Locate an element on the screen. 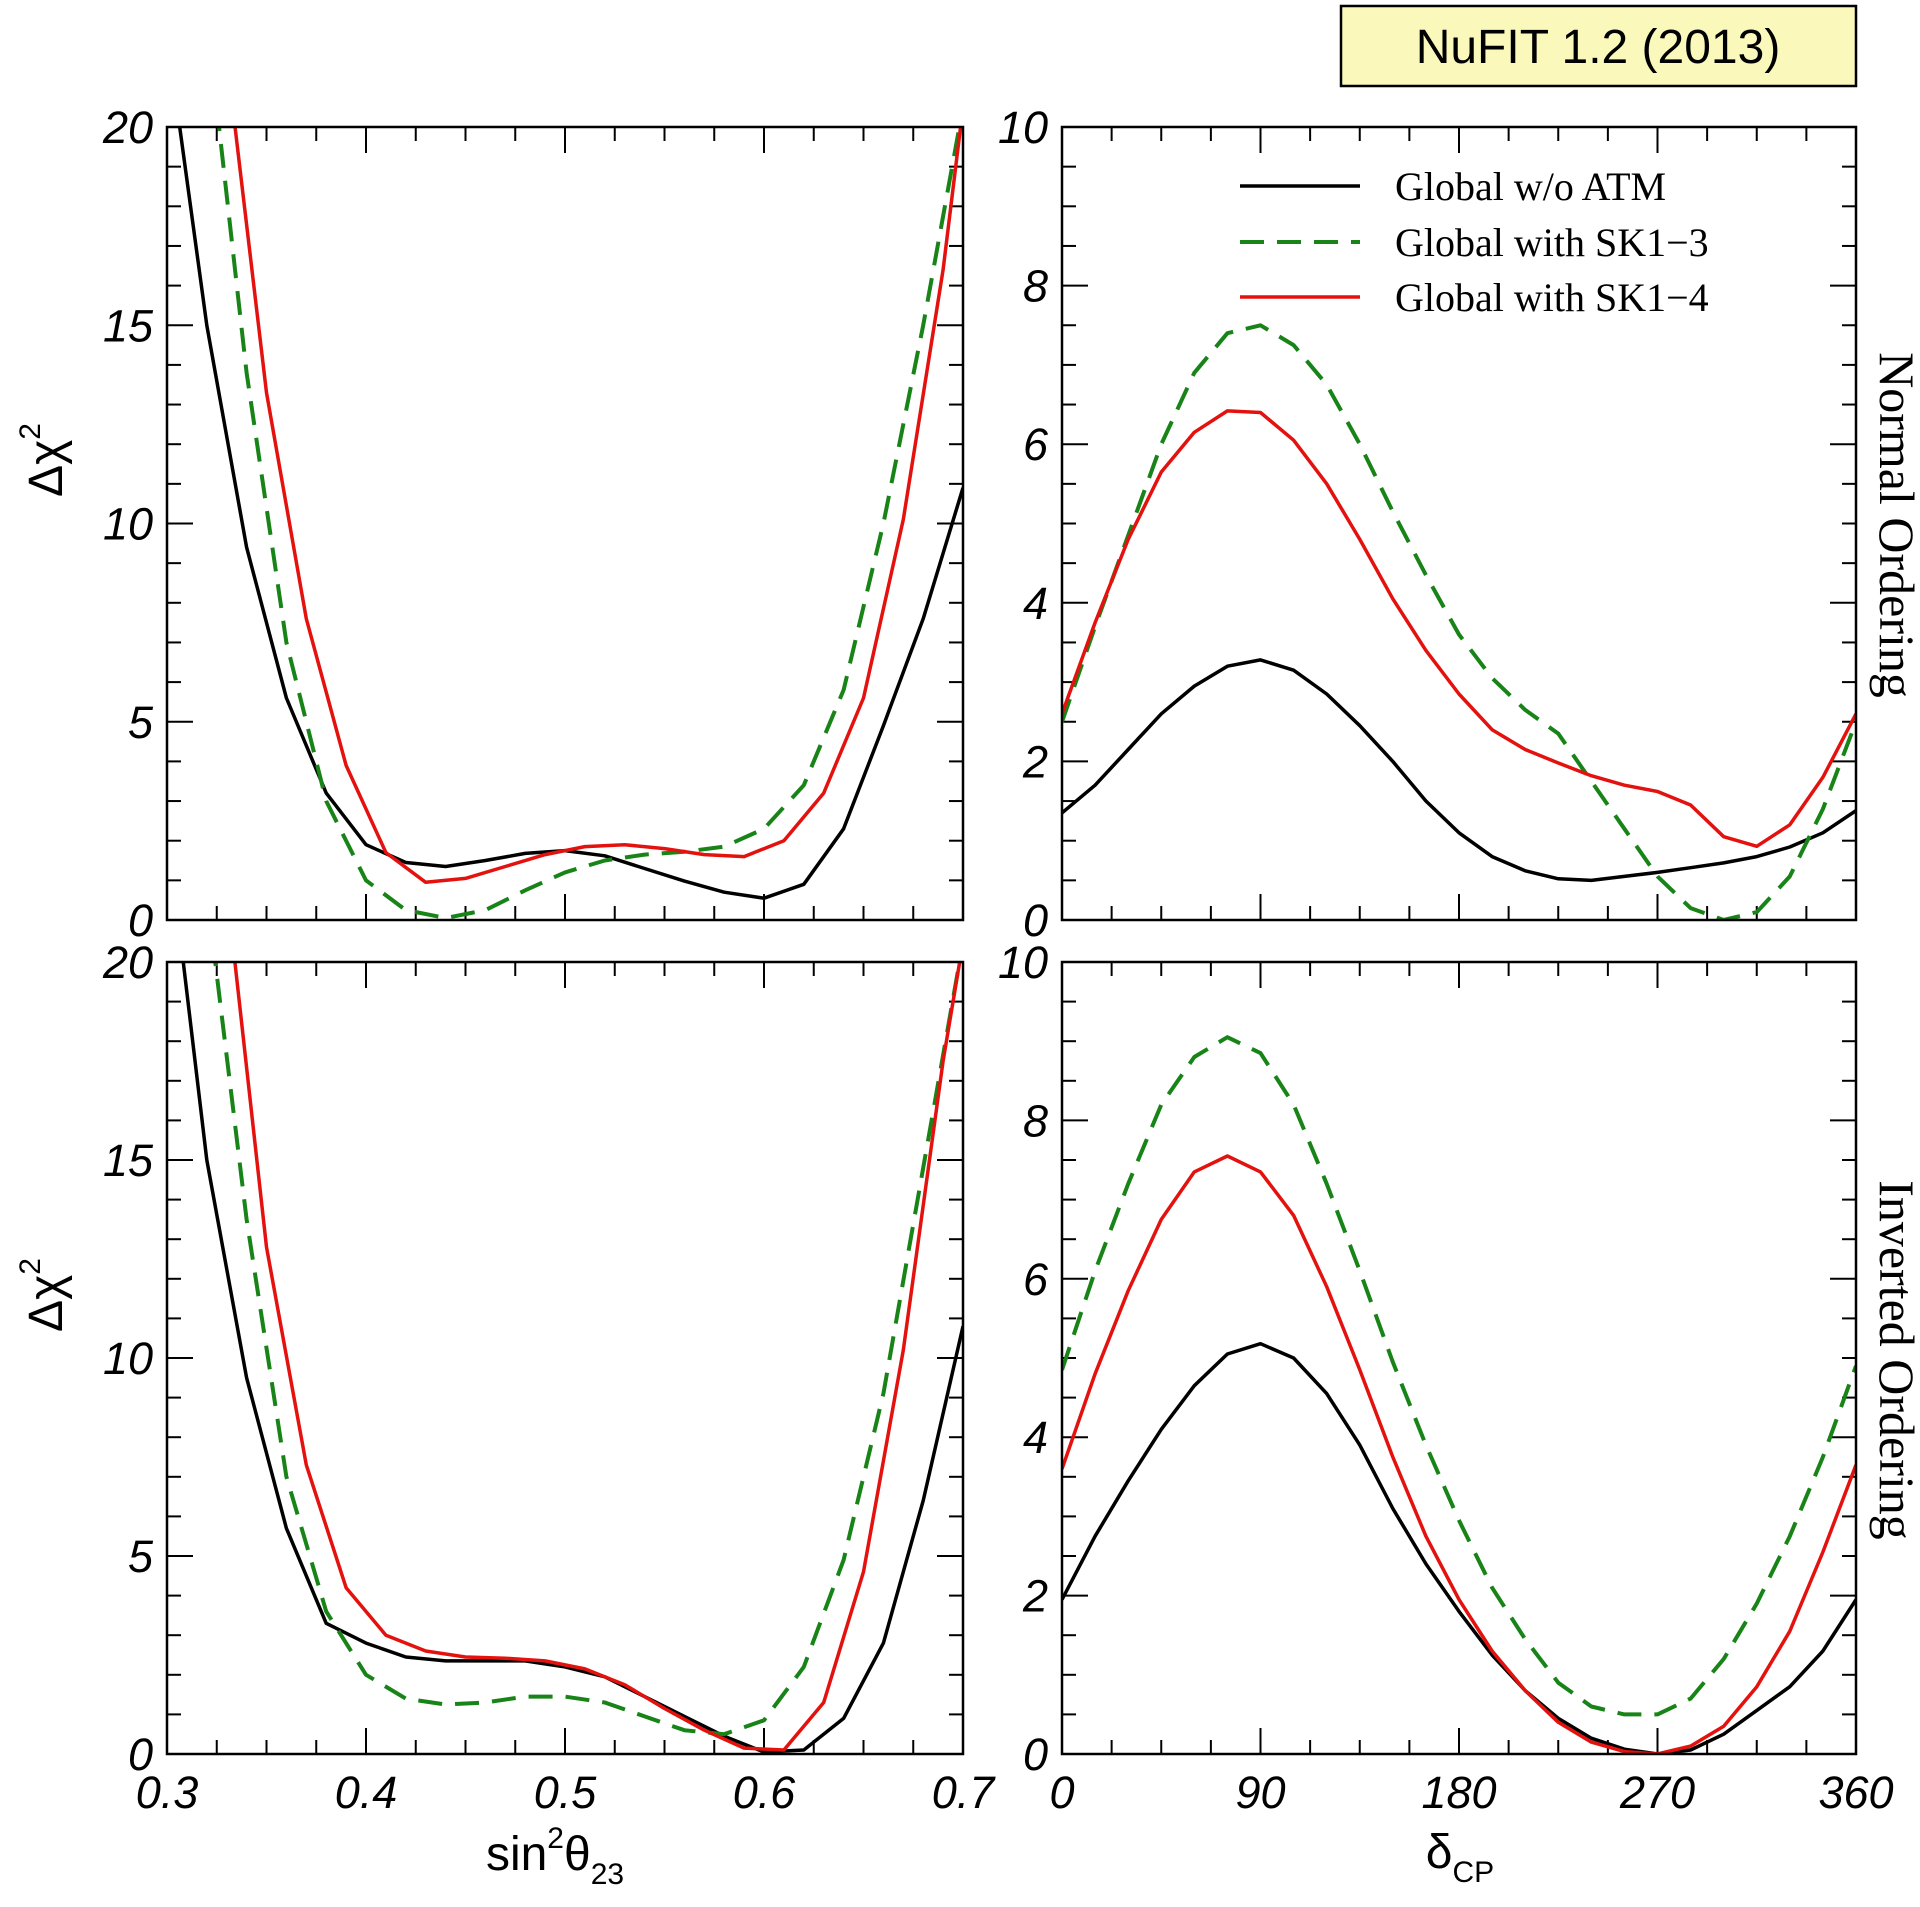 Image resolution: width=1920 pixels, height=1907 pixels. version-badge-text: NuFIT 1.2 (2013) is located at coordinates (1598, 47).